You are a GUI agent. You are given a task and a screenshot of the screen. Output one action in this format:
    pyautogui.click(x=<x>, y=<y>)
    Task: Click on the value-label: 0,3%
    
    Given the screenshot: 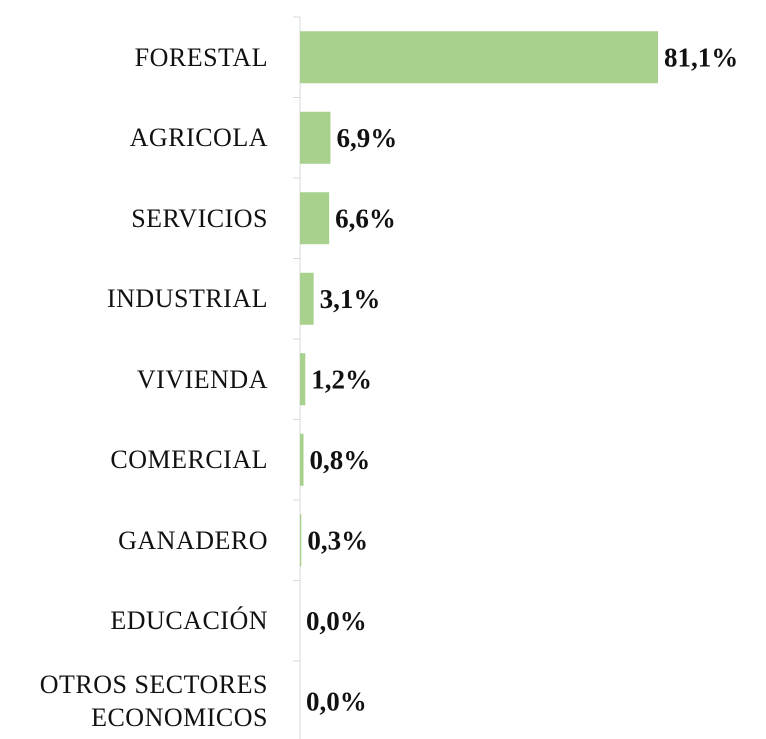 What is the action you would take?
    pyautogui.click(x=337, y=540)
    